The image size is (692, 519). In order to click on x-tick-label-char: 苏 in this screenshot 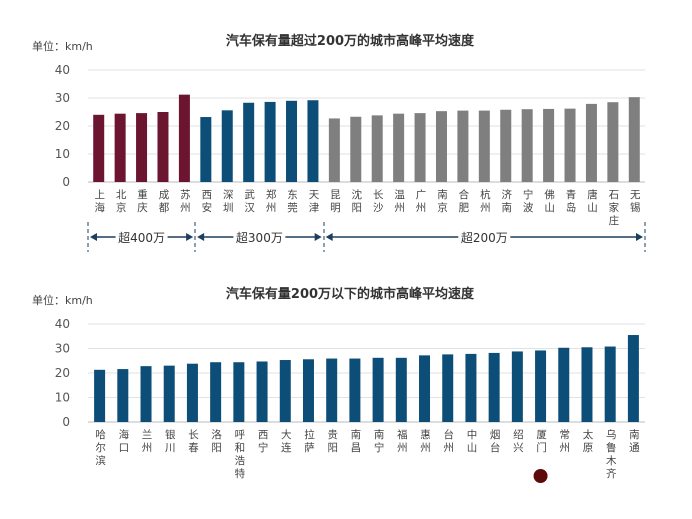, I will do `click(185, 194)`.